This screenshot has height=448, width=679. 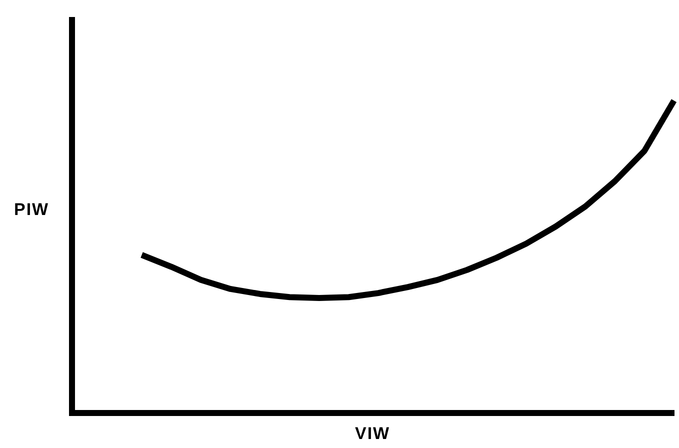 I want to click on x-axis-title: VIW, so click(x=372, y=434).